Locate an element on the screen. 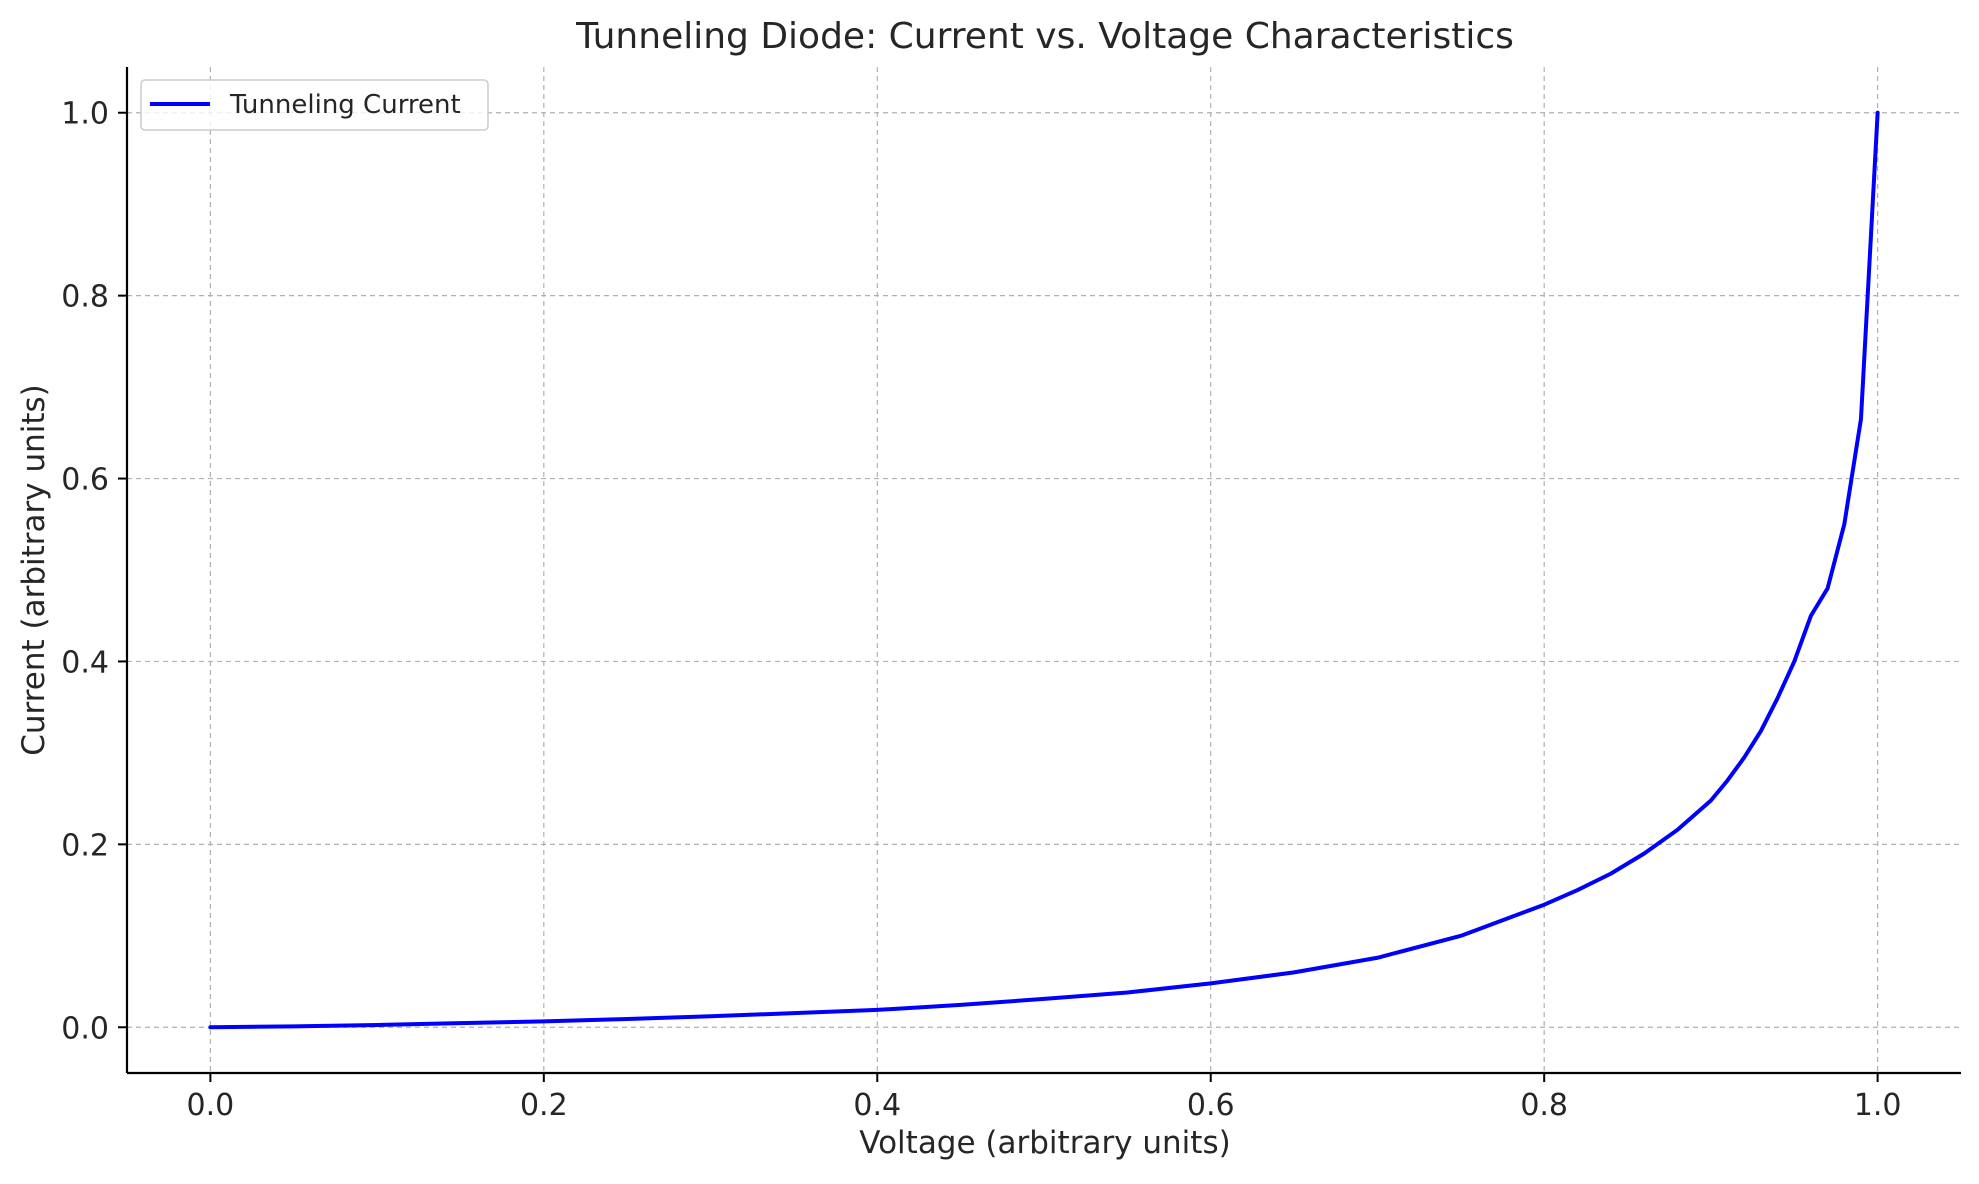 Image resolution: width=1979 pixels, height=1184 pixels. y-tick-label: 0.0 is located at coordinates (85, 1028).